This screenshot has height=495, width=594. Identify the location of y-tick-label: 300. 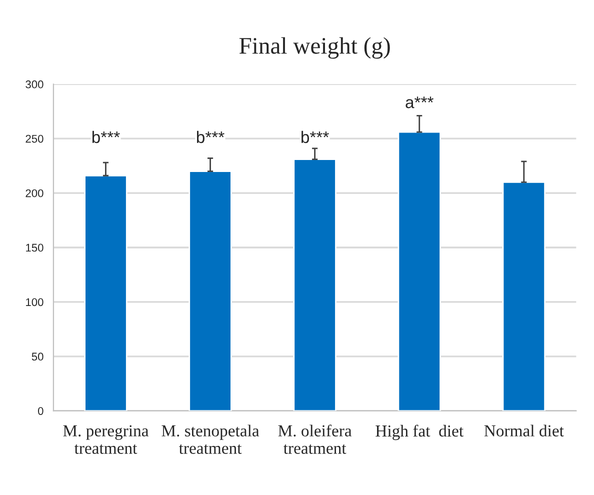
(35, 84).